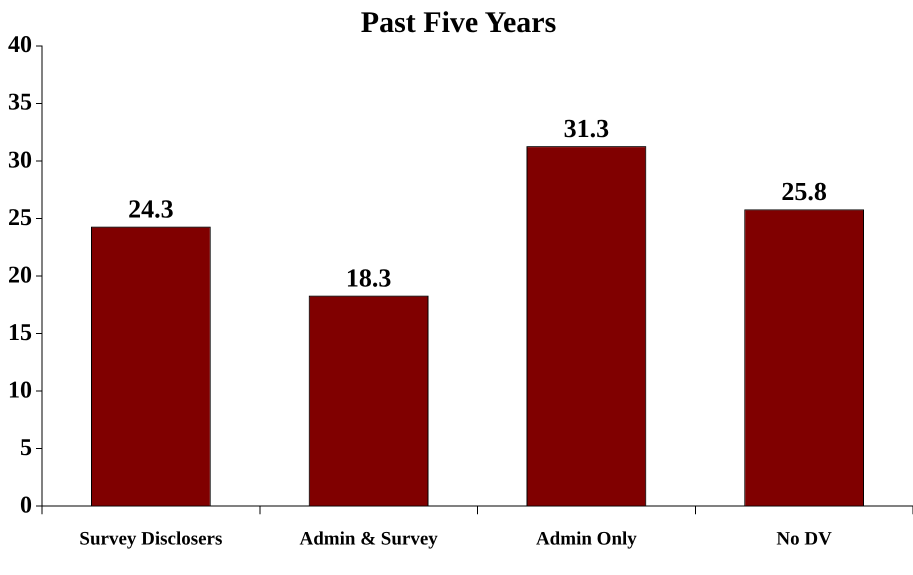 This screenshot has height=575, width=913. Describe the element at coordinates (587, 539) in the screenshot. I see `x-tick-label: Admin Only` at that location.